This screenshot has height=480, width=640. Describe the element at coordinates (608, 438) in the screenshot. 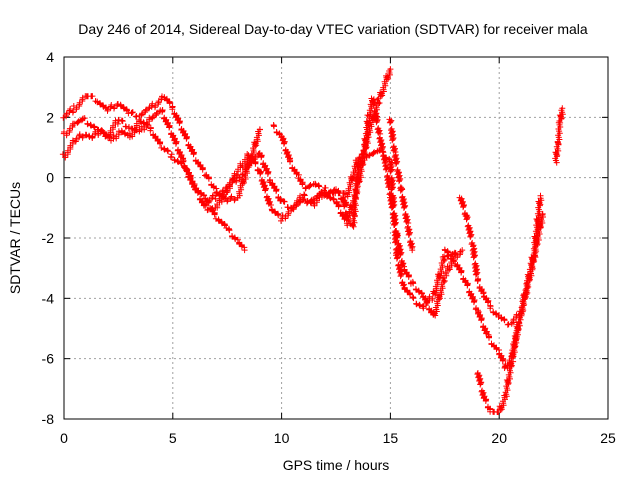

I see `x-tick-label: 25` at that location.